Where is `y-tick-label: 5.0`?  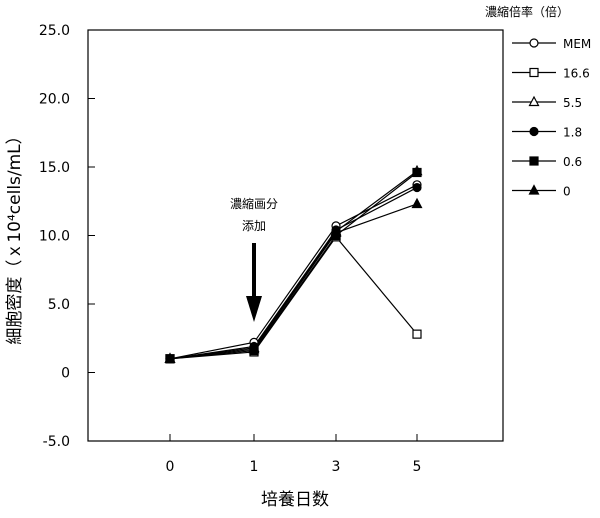 y-tick-label: 5.0 is located at coordinates (59, 305).